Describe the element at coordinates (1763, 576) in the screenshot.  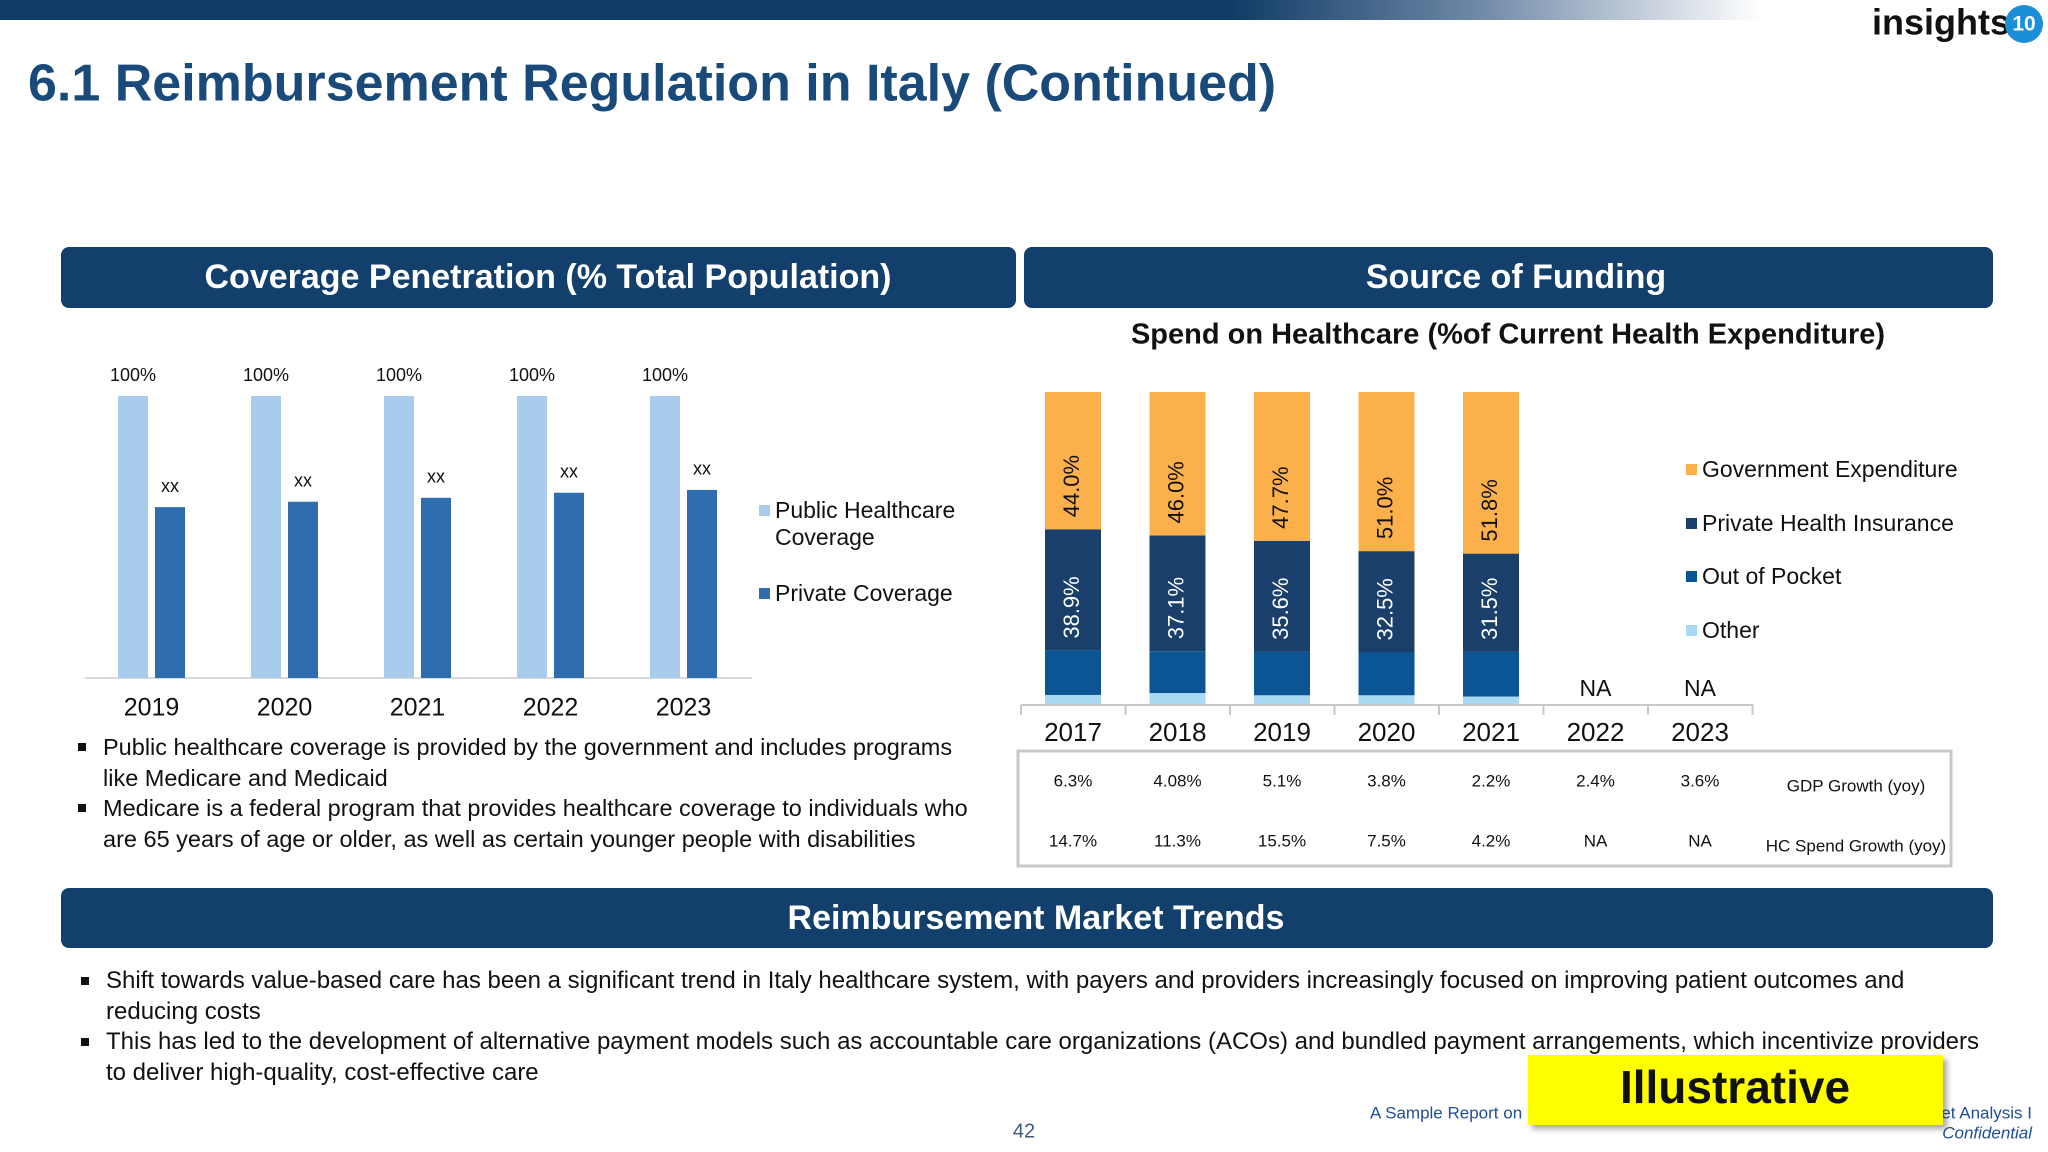
I see `legend-item: Out of Pocket` at that location.